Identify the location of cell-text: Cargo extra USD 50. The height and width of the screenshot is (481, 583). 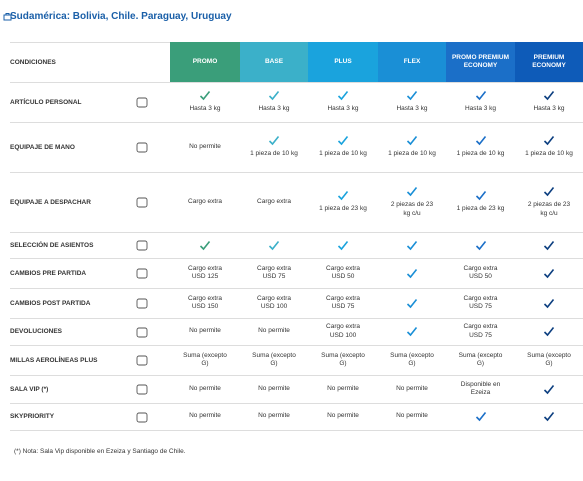
(343, 272).